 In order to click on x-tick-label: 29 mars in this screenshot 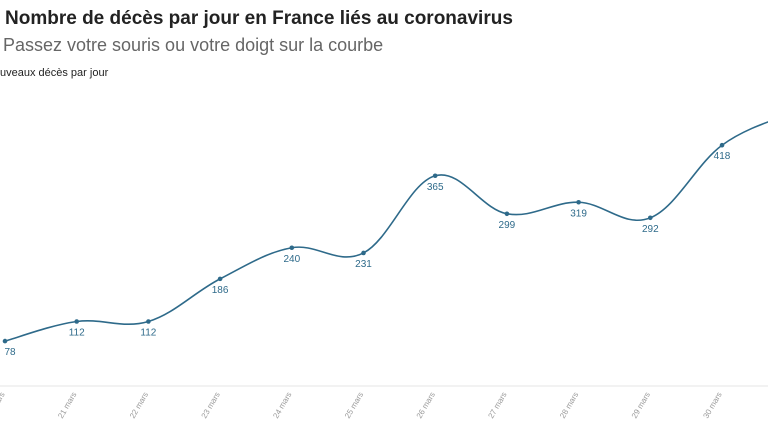, I will do `click(641, 406)`.